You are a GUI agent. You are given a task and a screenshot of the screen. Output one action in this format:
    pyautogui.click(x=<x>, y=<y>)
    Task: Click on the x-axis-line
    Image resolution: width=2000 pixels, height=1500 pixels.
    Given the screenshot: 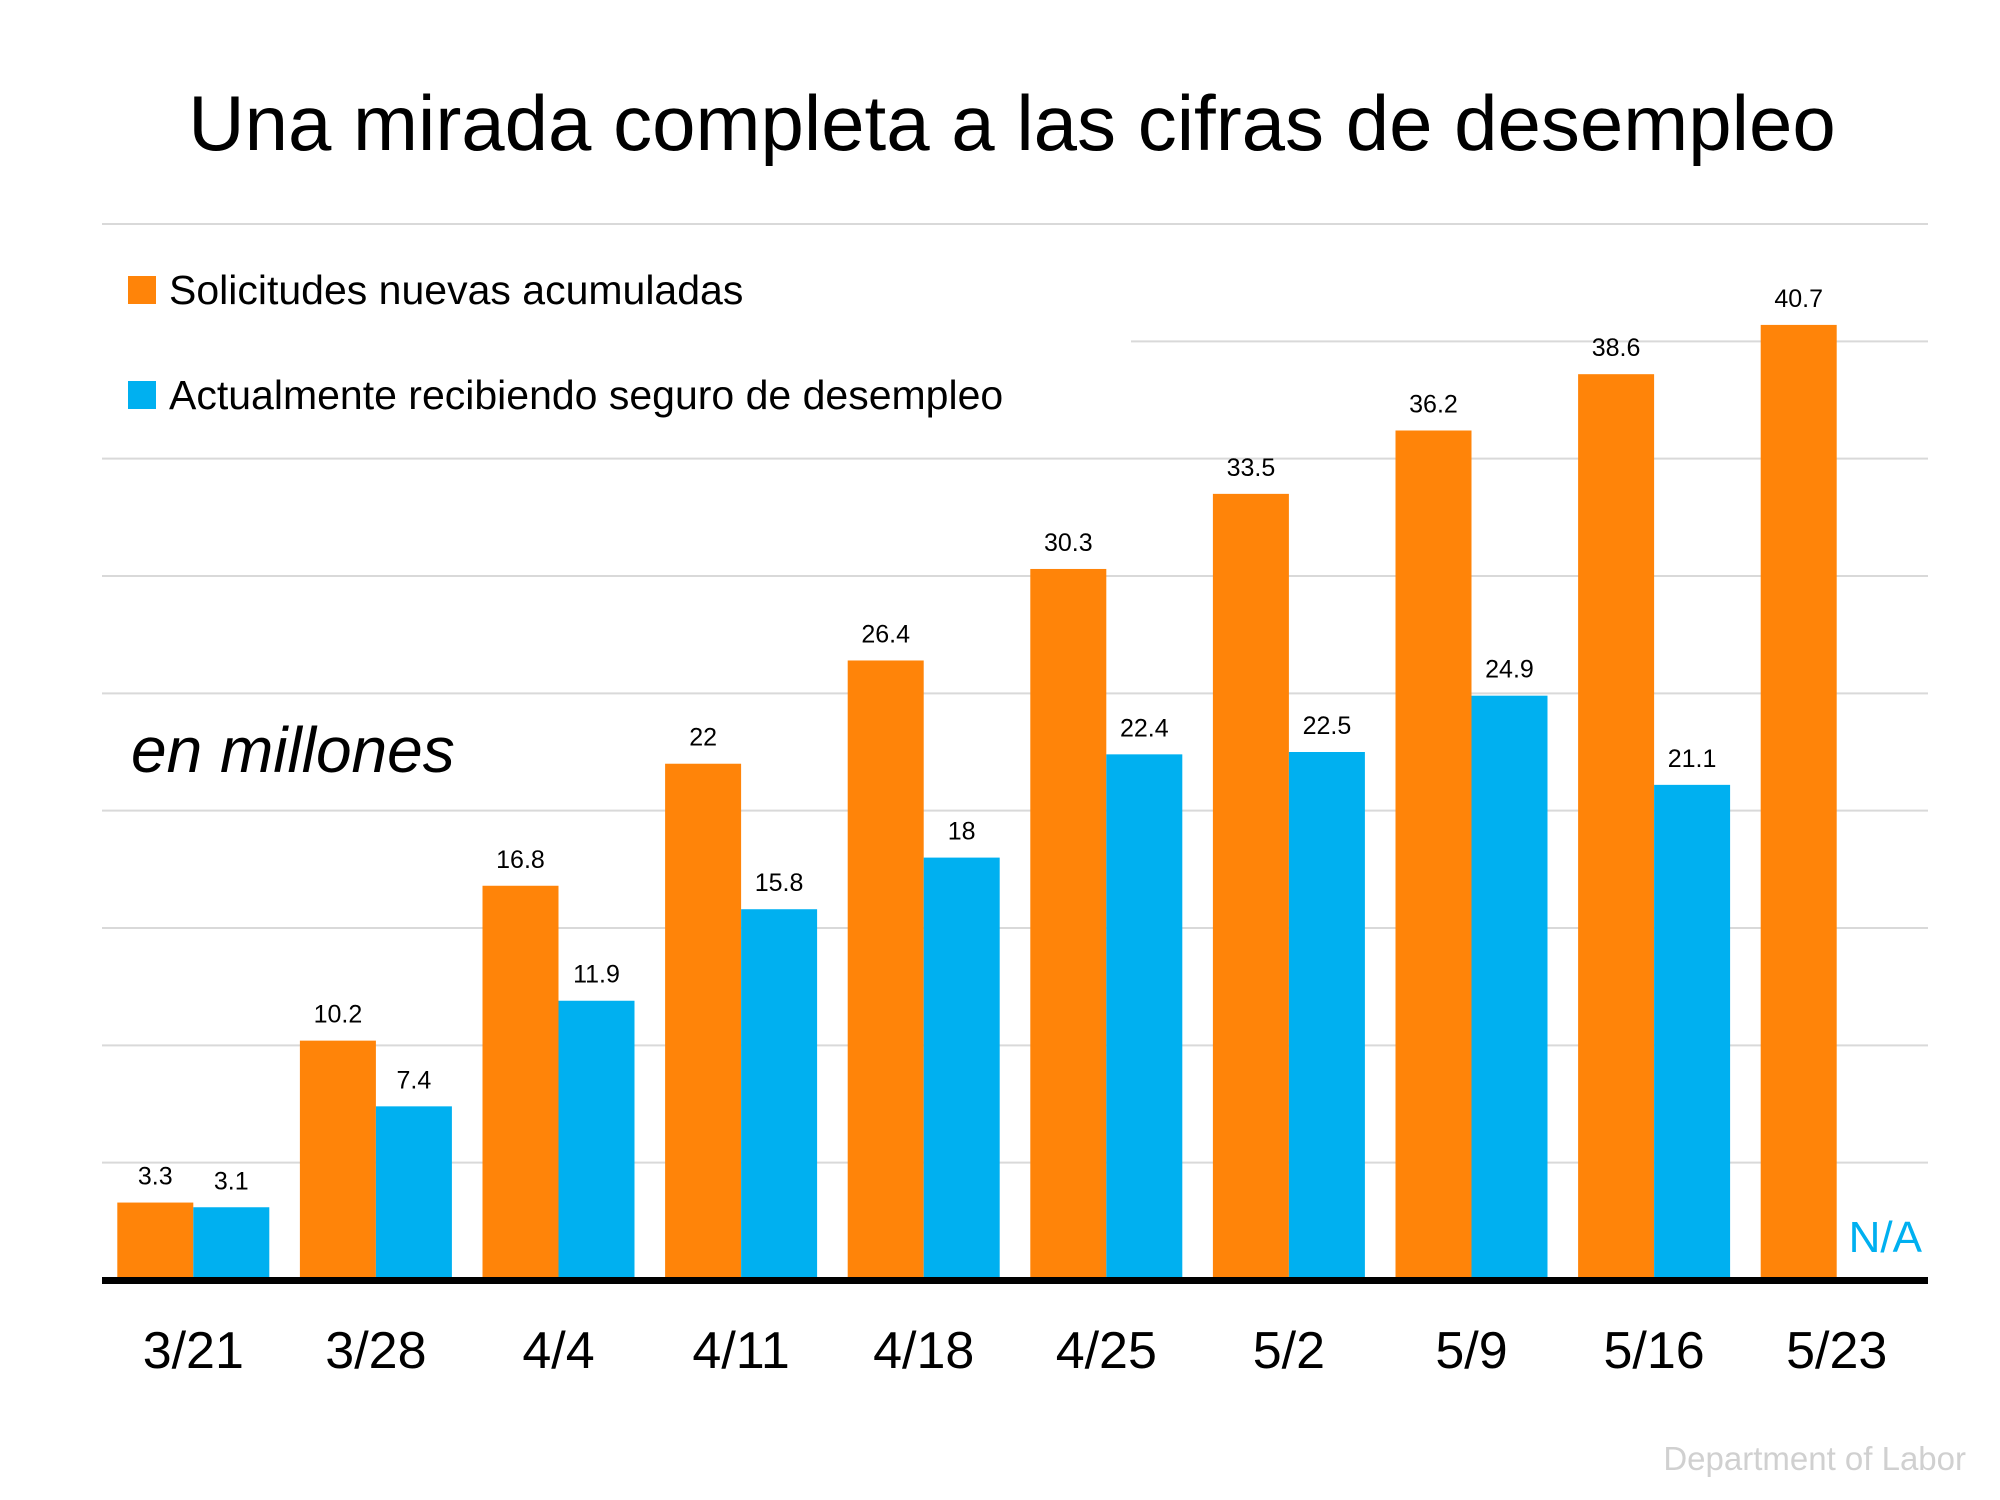 What is the action you would take?
    pyautogui.click(x=1015, y=1280)
    